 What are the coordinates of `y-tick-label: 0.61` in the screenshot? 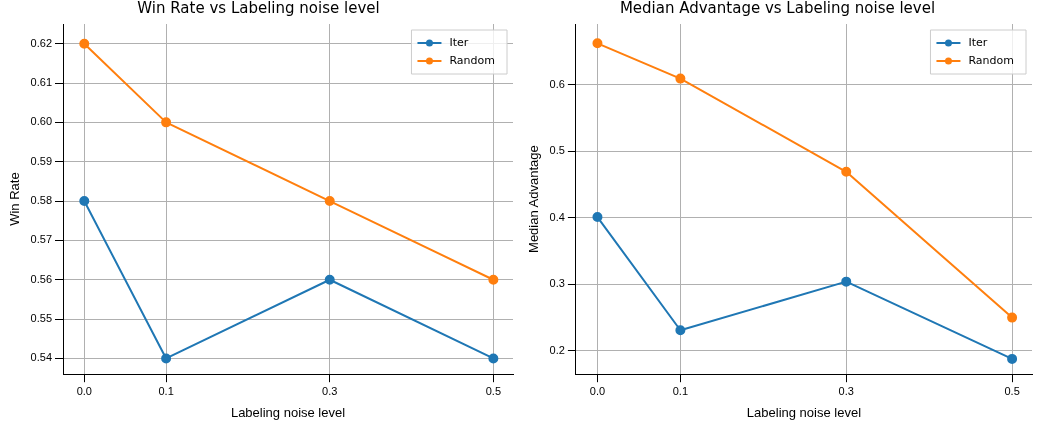 It's located at (41, 82).